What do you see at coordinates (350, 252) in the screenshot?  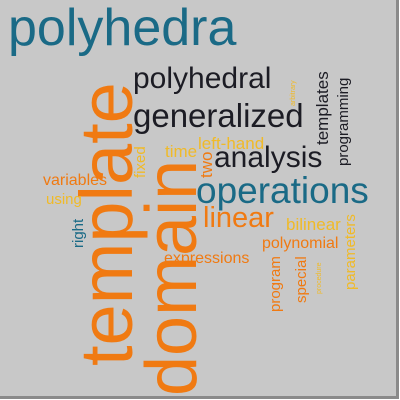 I see `word-parameters: parameters` at bounding box center [350, 252].